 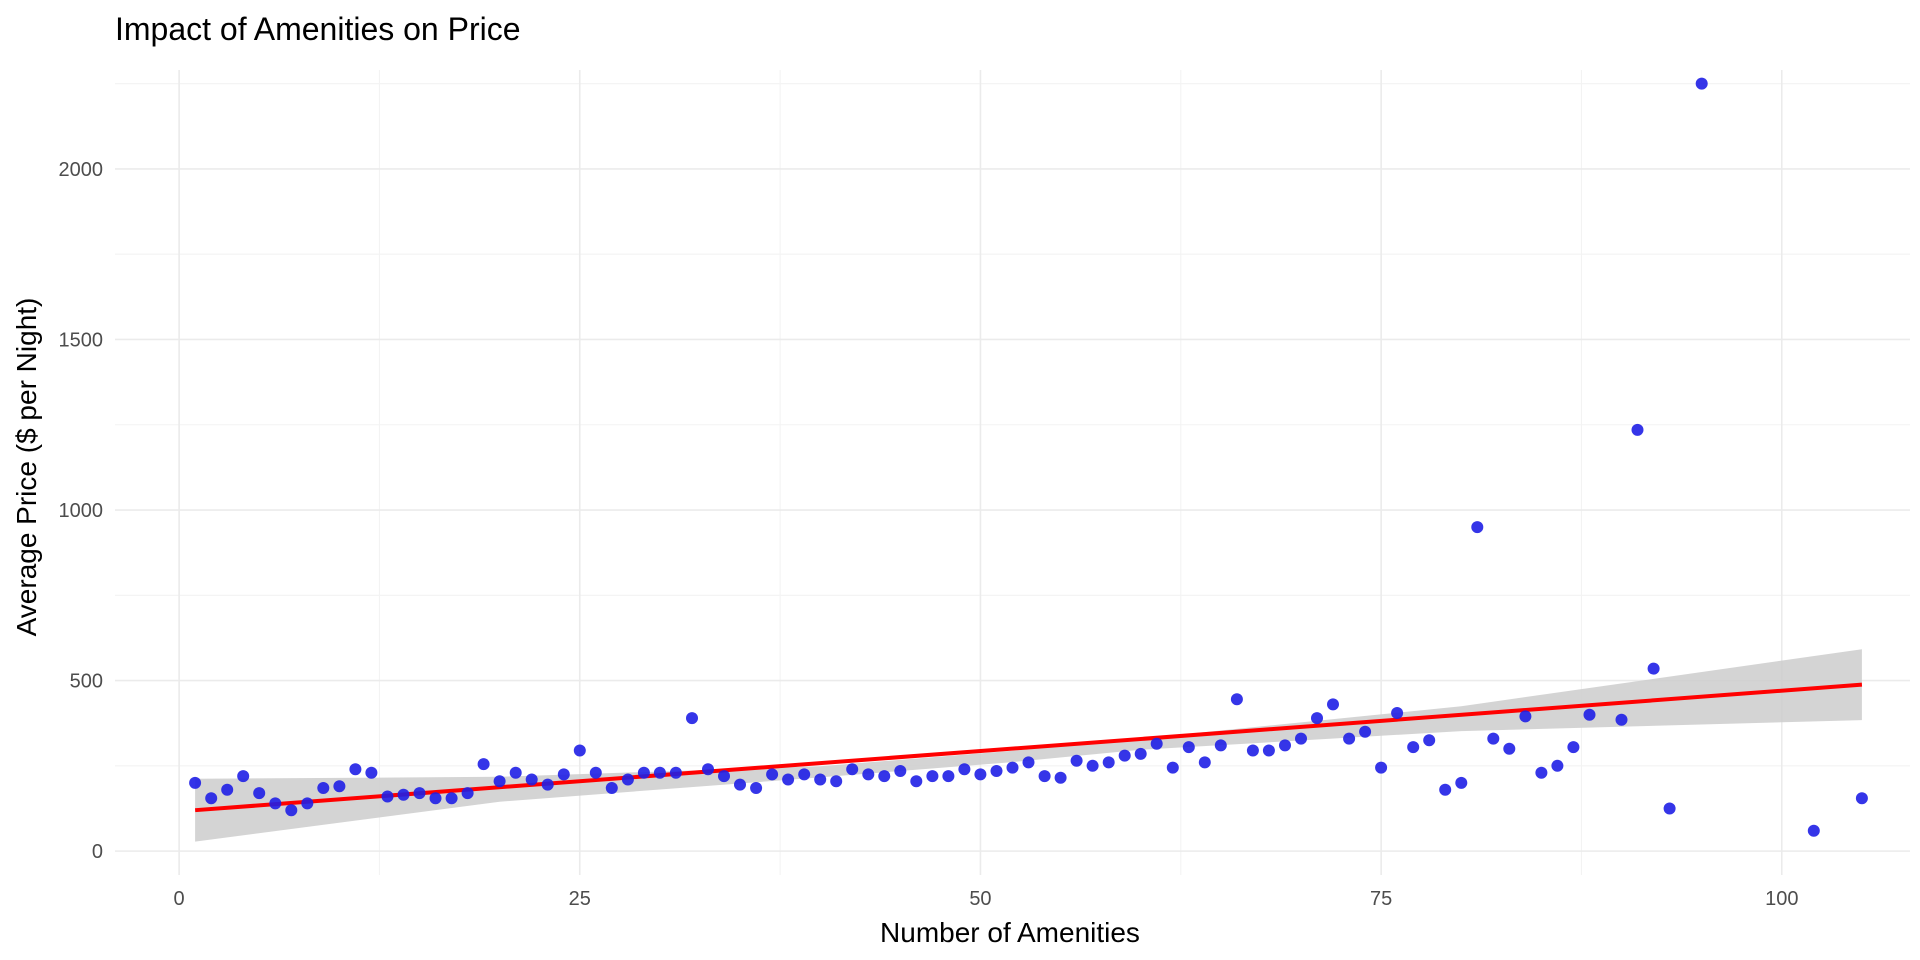 What do you see at coordinates (179, 899) in the screenshot?
I see `x-tick-label: 0` at bounding box center [179, 899].